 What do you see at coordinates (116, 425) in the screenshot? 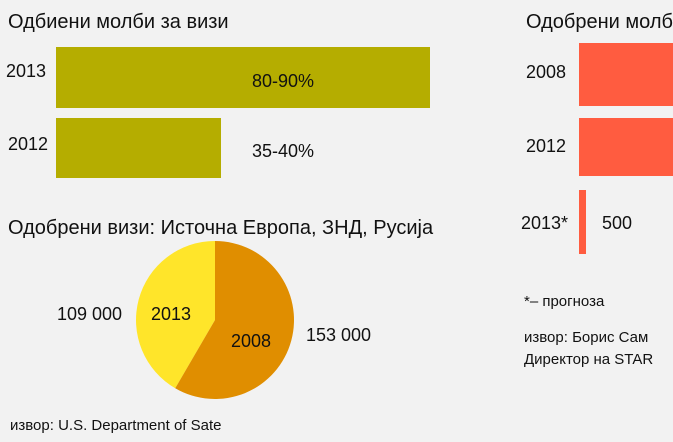
I see `source-note-left: извор: U.S. Department of Sate` at bounding box center [116, 425].